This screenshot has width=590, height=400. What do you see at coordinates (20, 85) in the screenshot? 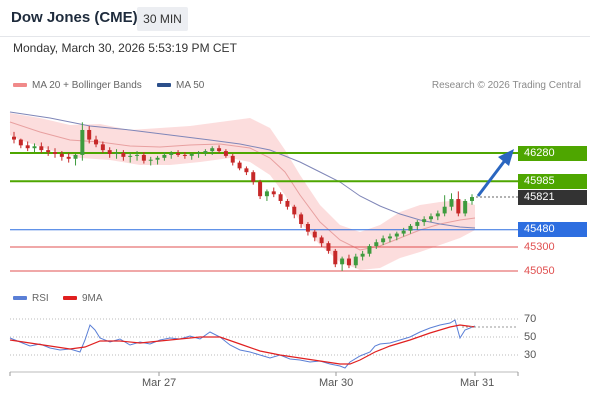
I see `bollinger-swatch` at bounding box center [20, 85].